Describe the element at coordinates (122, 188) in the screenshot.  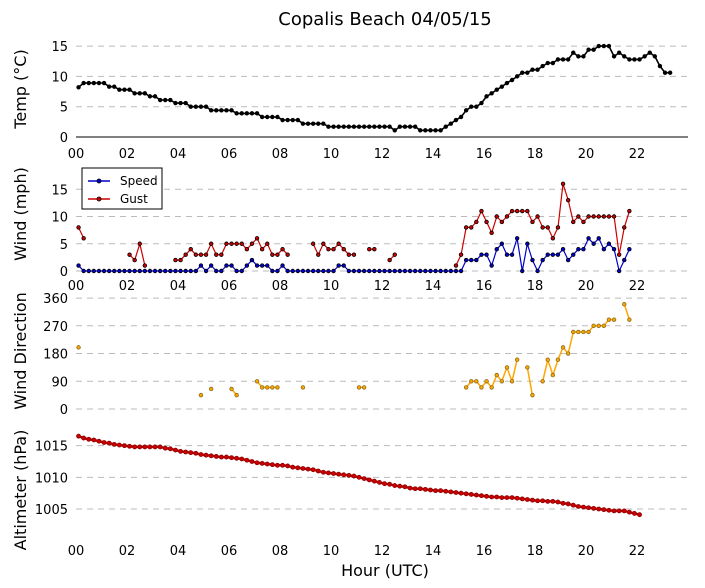
I see `legend: Speed Gust` at that location.